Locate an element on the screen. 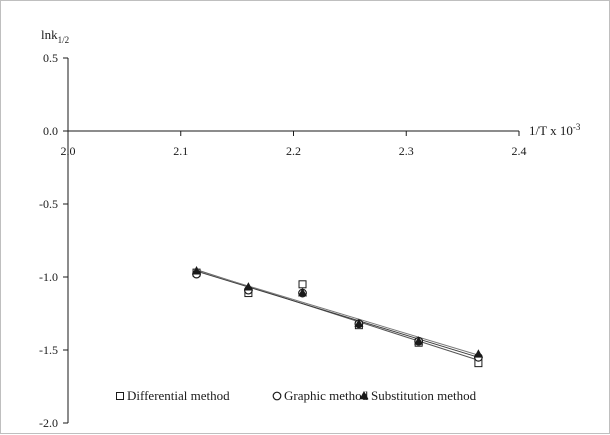 This screenshot has height=435, width=610. legend-marker-triangle is located at coordinates (364, 395).